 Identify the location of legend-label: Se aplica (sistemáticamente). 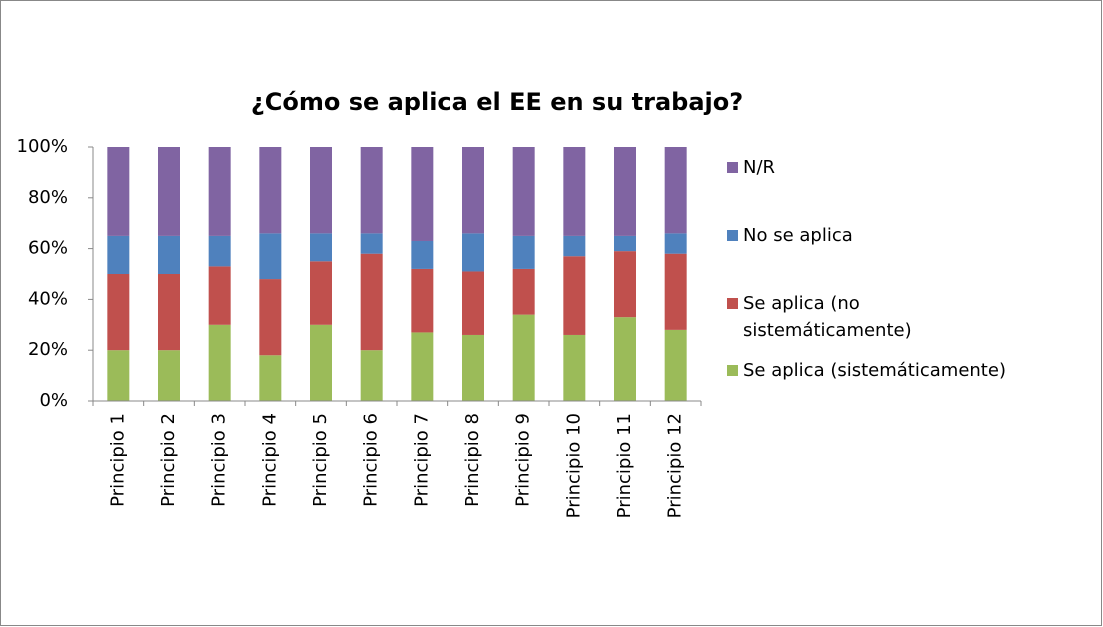
(874, 370).